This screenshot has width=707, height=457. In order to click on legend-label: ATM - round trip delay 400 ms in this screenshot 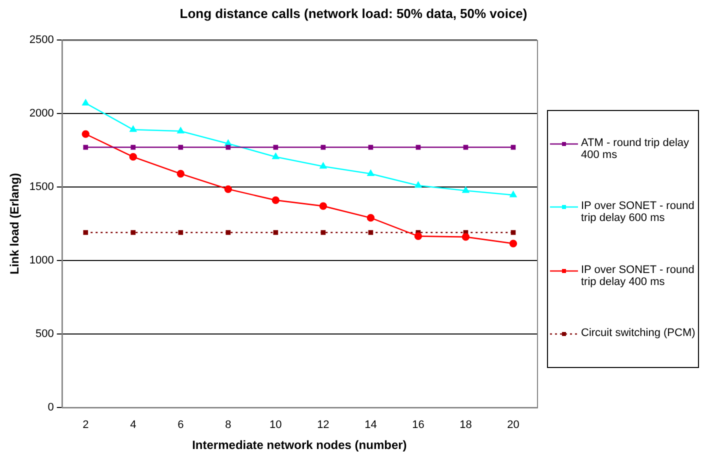, I will do `click(635, 148)`.